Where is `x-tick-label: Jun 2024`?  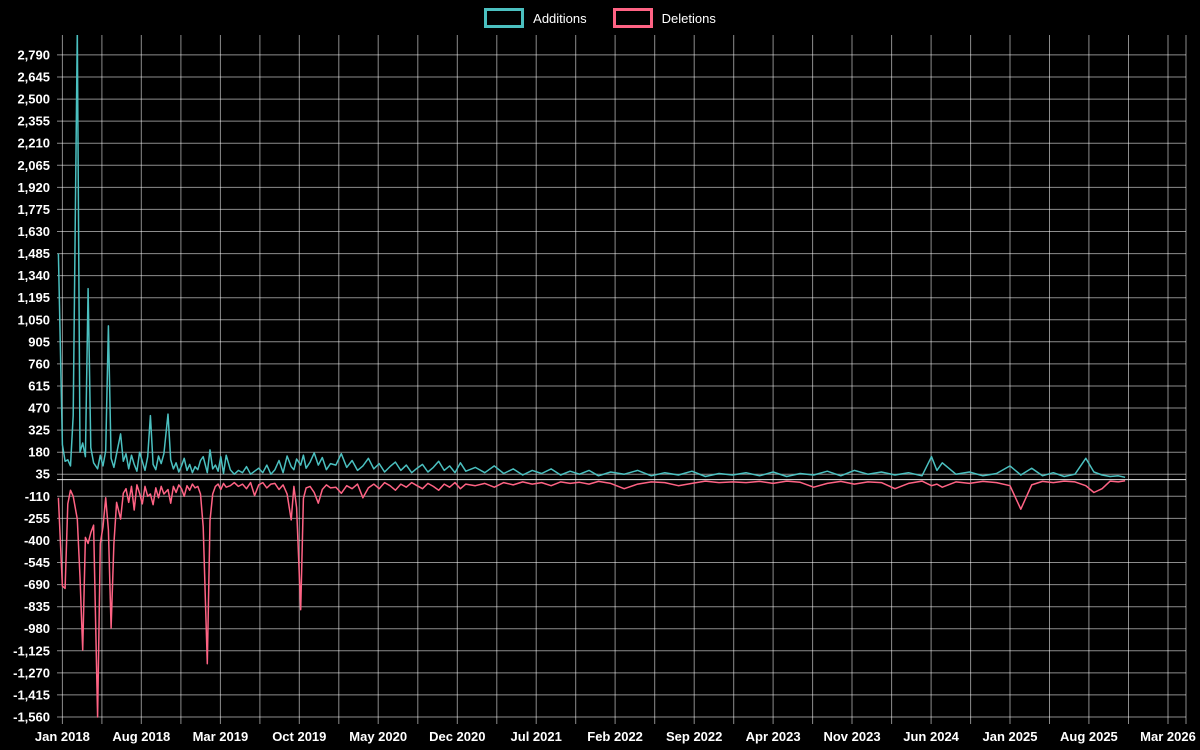 x-tick-label: Jun 2024 is located at coordinates (931, 736).